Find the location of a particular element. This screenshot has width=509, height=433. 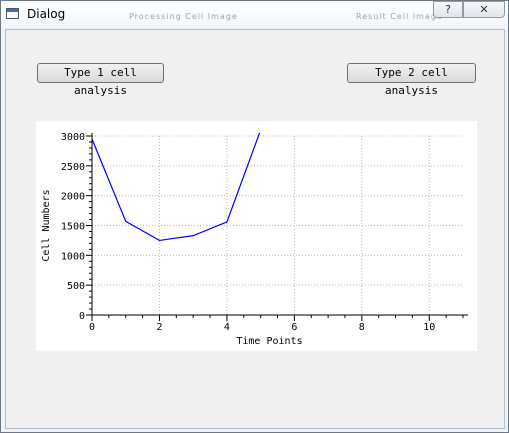

y-tick-label: 500 is located at coordinates (76, 286).